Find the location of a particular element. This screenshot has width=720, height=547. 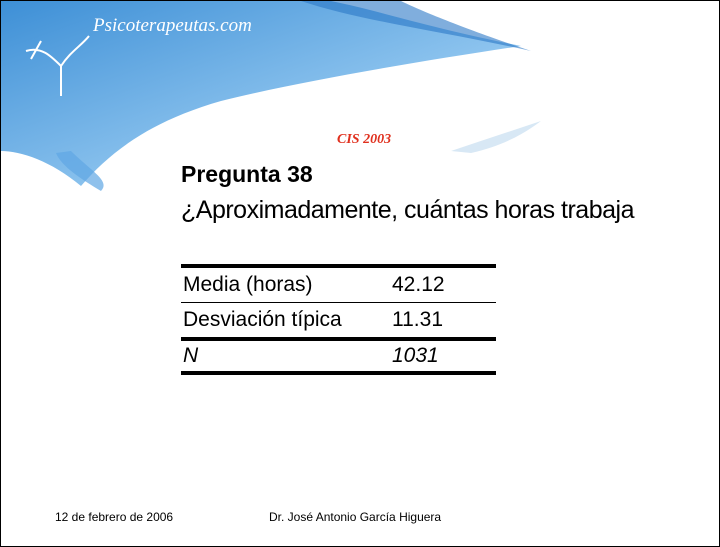

cell: 1031 is located at coordinates (415, 355).